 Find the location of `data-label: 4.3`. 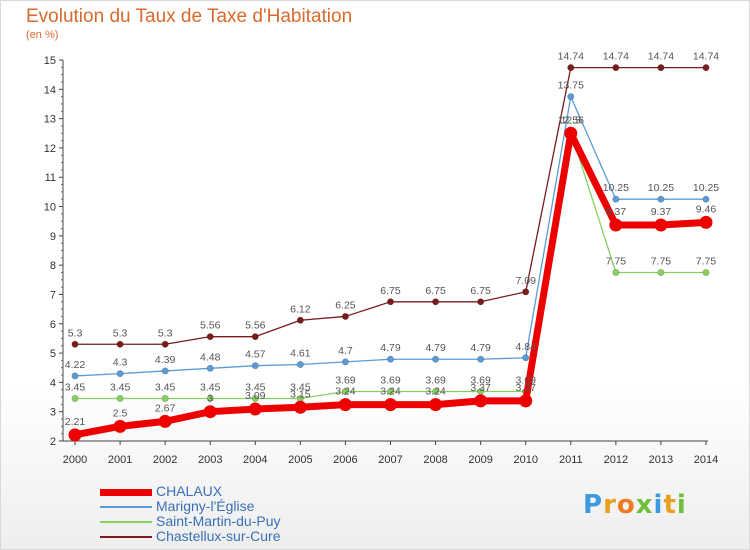

data-label: 4.3 is located at coordinates (120, 363).